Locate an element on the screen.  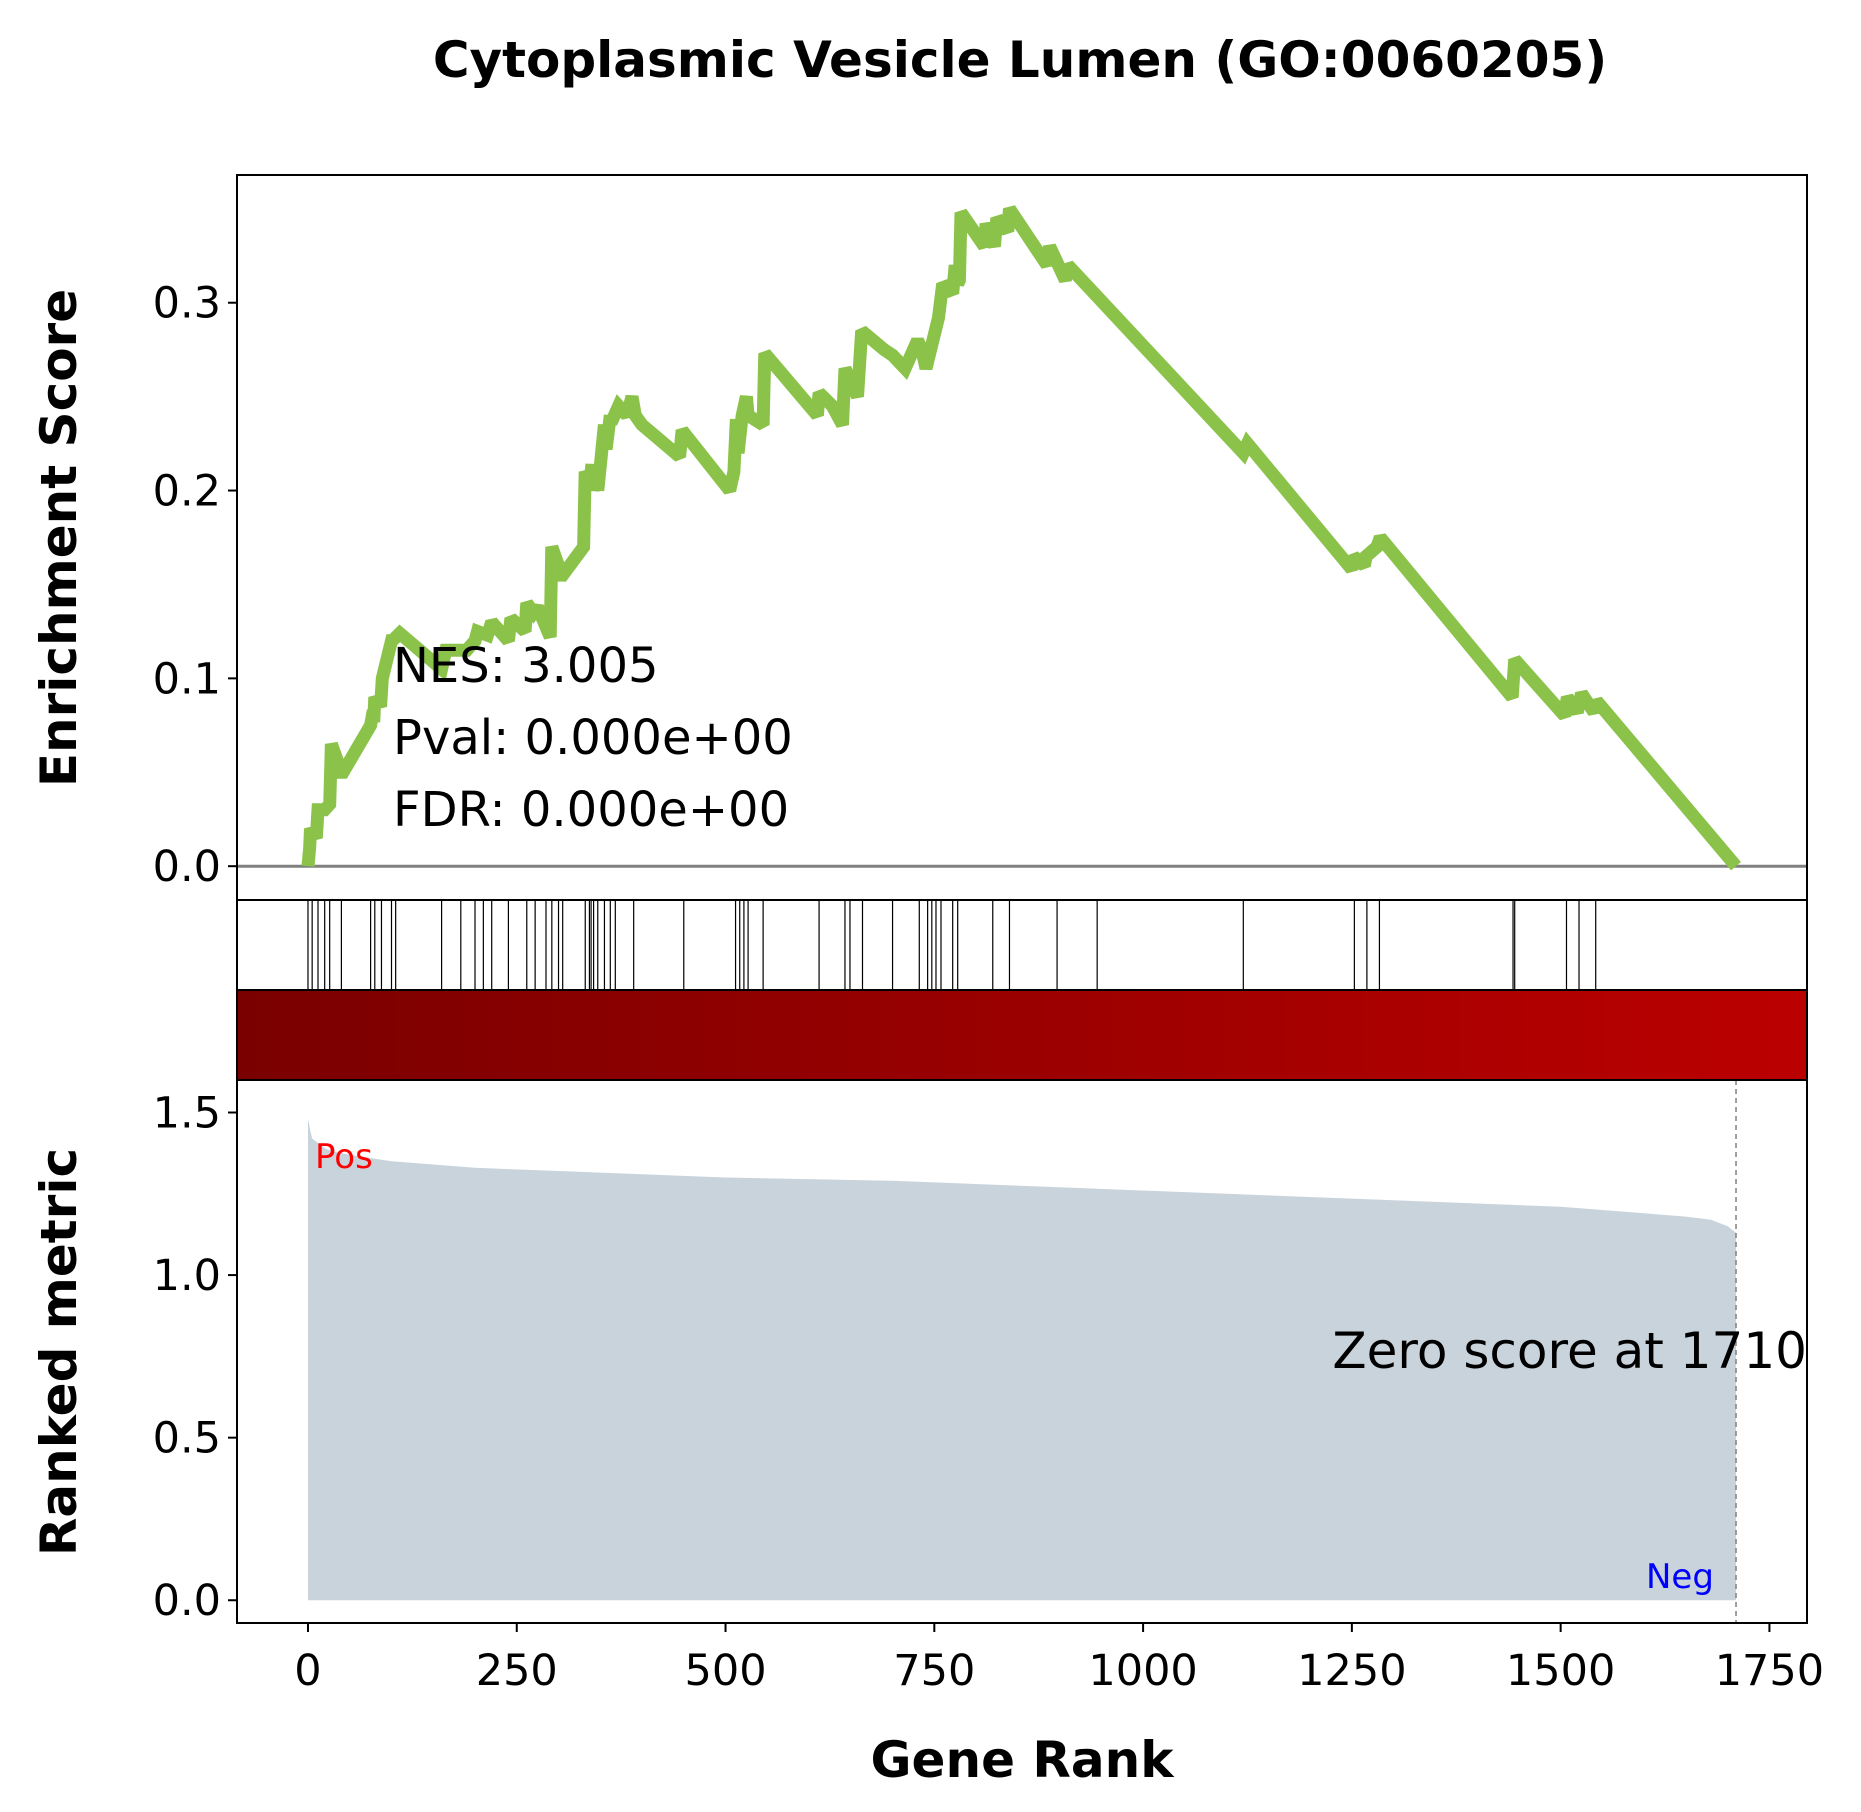
hits-panel is located at coordinates (1022, 945).